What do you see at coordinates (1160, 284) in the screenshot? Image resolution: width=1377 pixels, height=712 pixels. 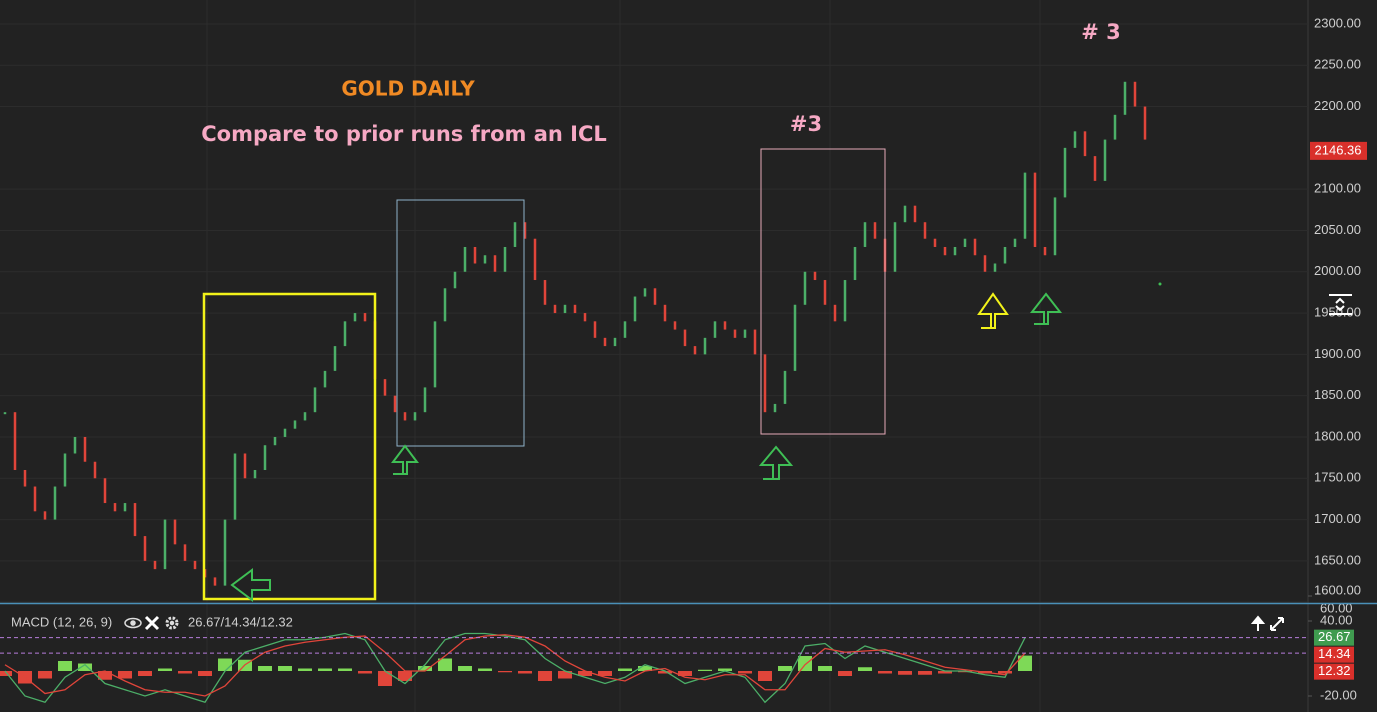 I see `marker` at bounding box center [1160, 284].